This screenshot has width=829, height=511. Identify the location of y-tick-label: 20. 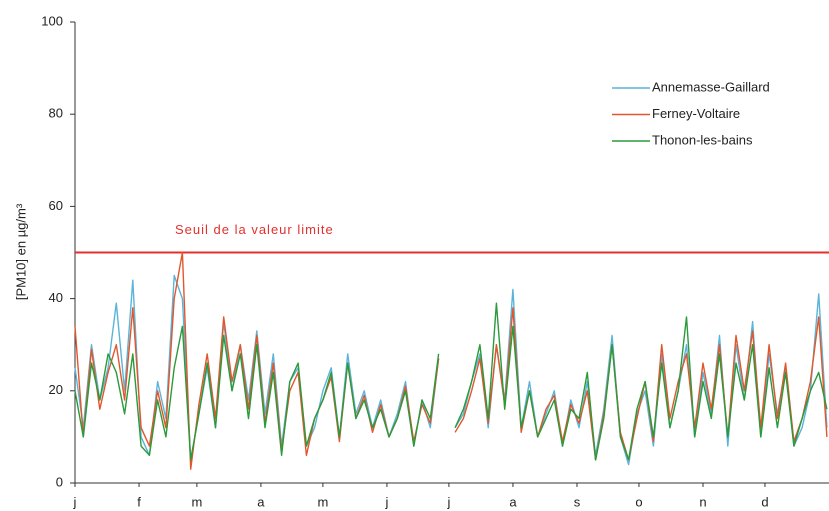
(56, 389).